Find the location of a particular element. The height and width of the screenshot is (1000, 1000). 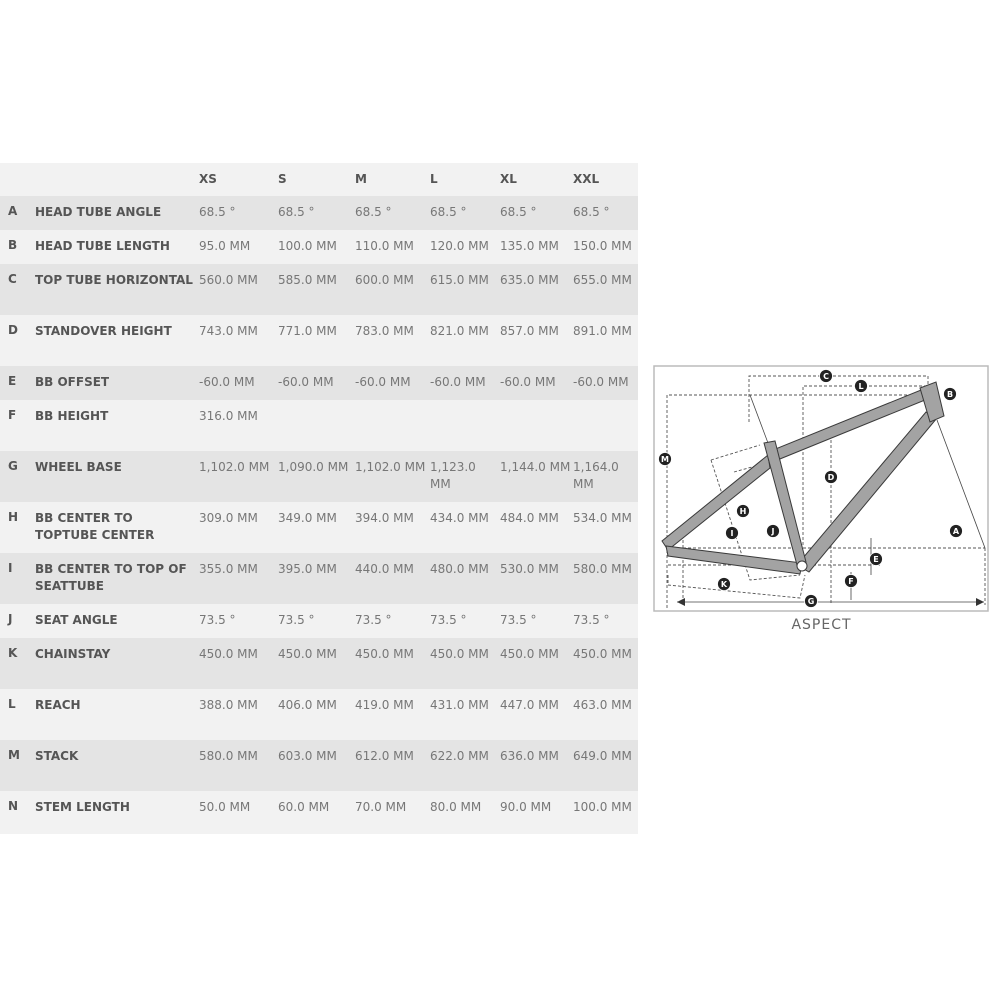

marker-label: J is located at coordinates (773, 531).